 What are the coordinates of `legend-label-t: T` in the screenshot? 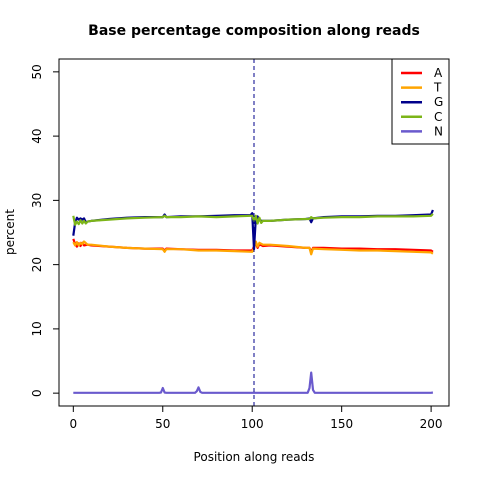 It's located at (437, 88).